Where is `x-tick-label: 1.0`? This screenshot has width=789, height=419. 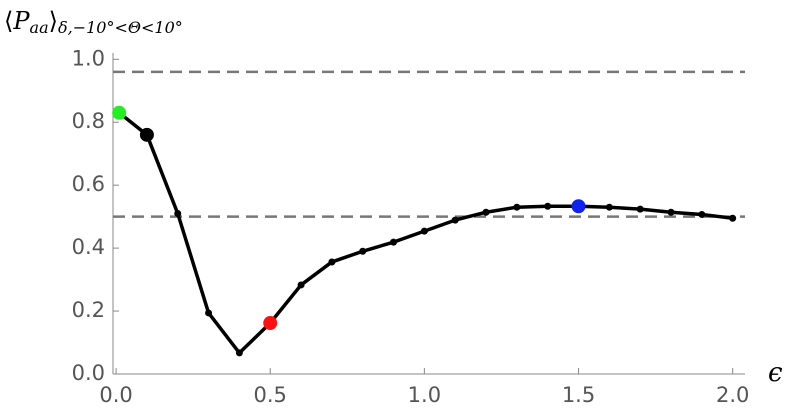
x-tick-label: 1.0 is located at coordinates (424, 395).